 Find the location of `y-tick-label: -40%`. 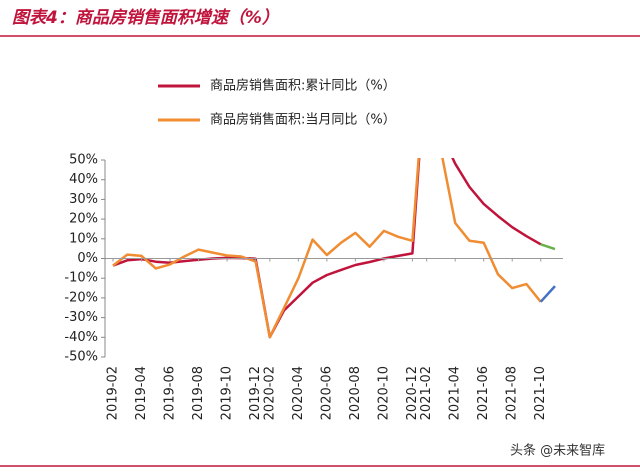

y-tick-label: -40% is located at coordinates (81, 337).